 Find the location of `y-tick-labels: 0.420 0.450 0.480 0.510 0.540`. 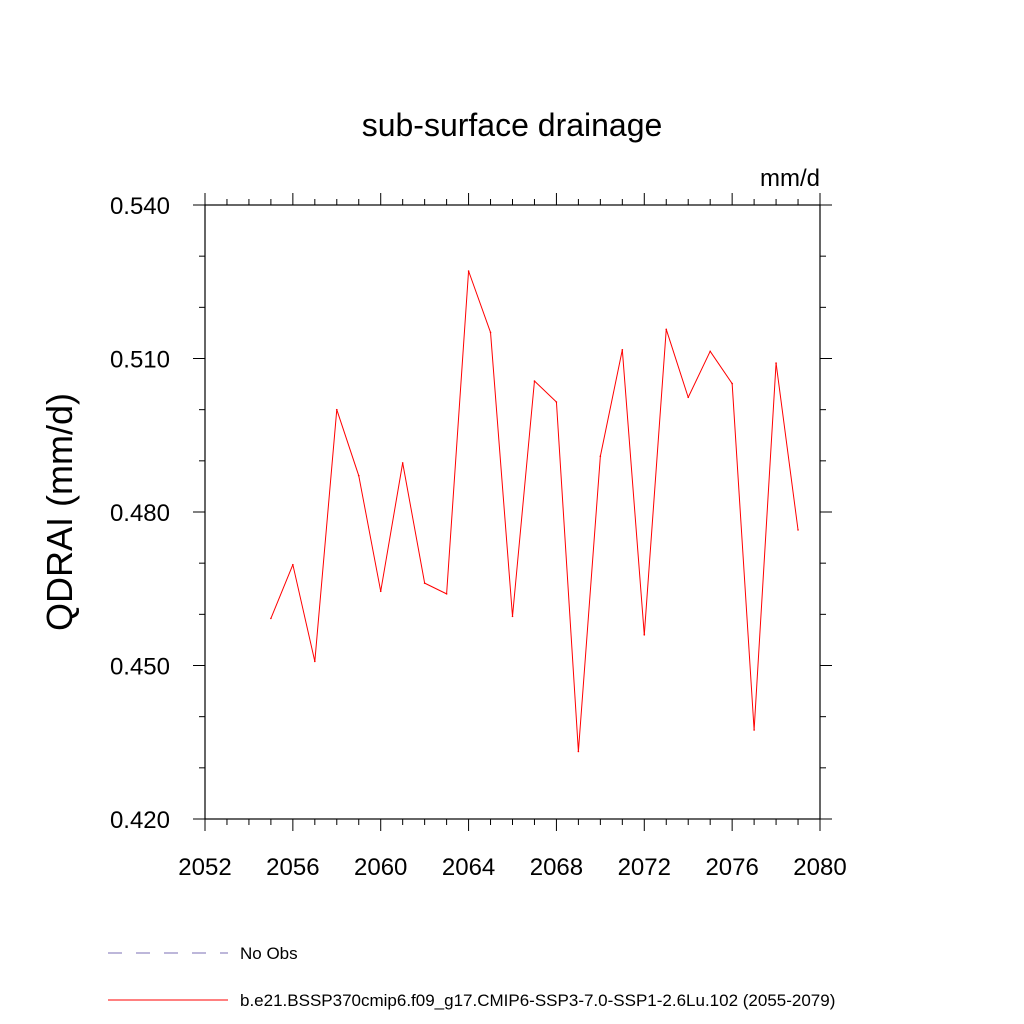

y-tick-labels: 0.420 0.450 0.480 0.510 0.540 is located at coordinates (140, 513).